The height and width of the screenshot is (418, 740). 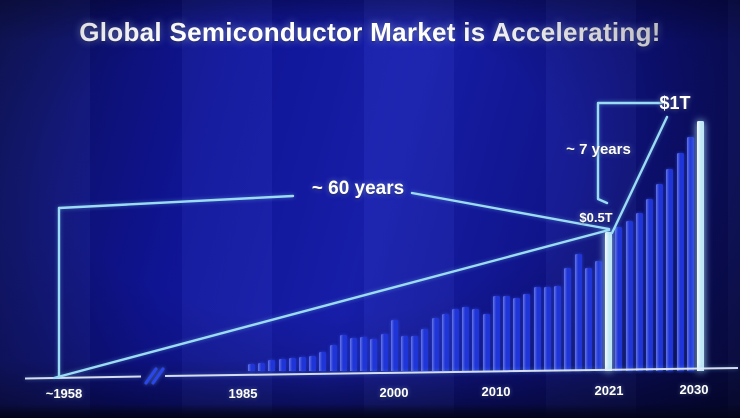 What do you see at coordinates (154, 376) in the screenshot?
I see `axis-break-icon` at bounding box center [154, 376].